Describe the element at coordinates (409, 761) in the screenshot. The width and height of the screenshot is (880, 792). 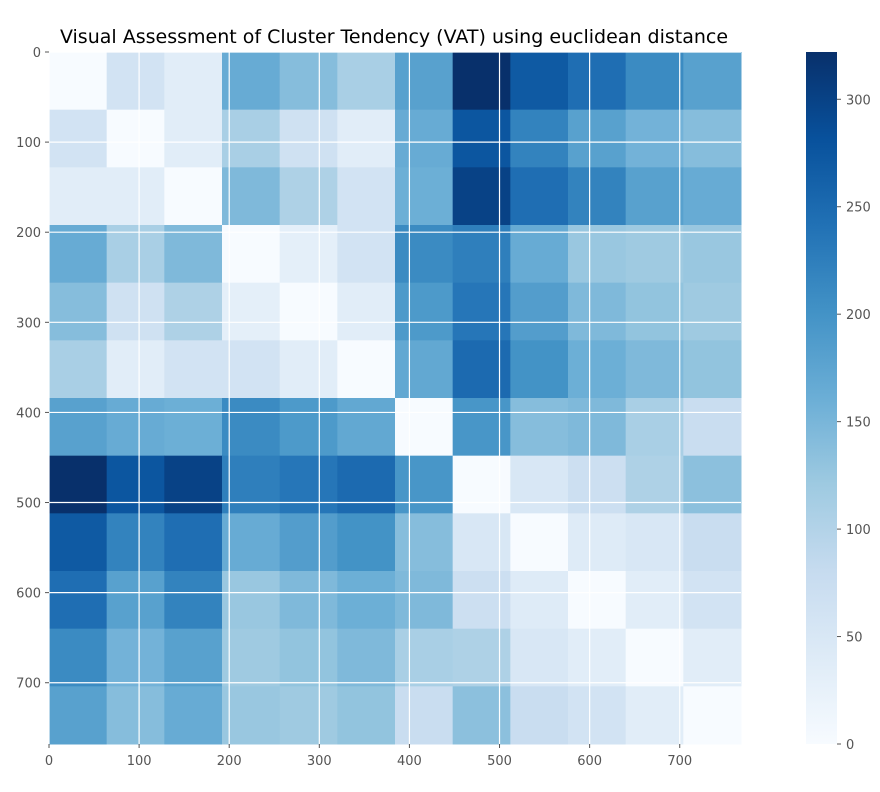
I see `x-tick-label: 400` at that location.